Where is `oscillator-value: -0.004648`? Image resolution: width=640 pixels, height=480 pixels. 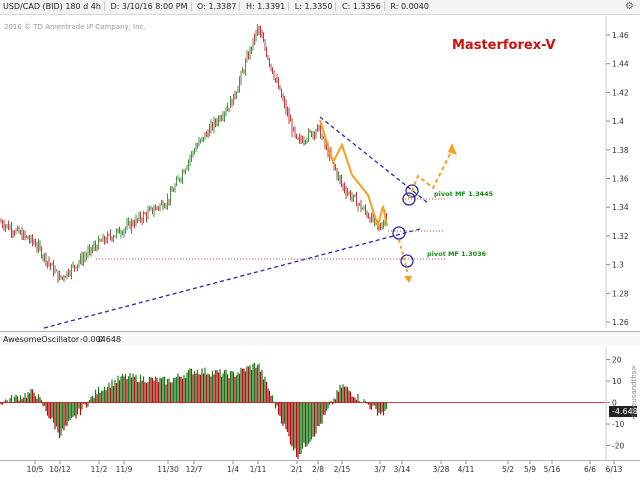 oscillator-value: -0.004648 is located at coordinates (100, 339).